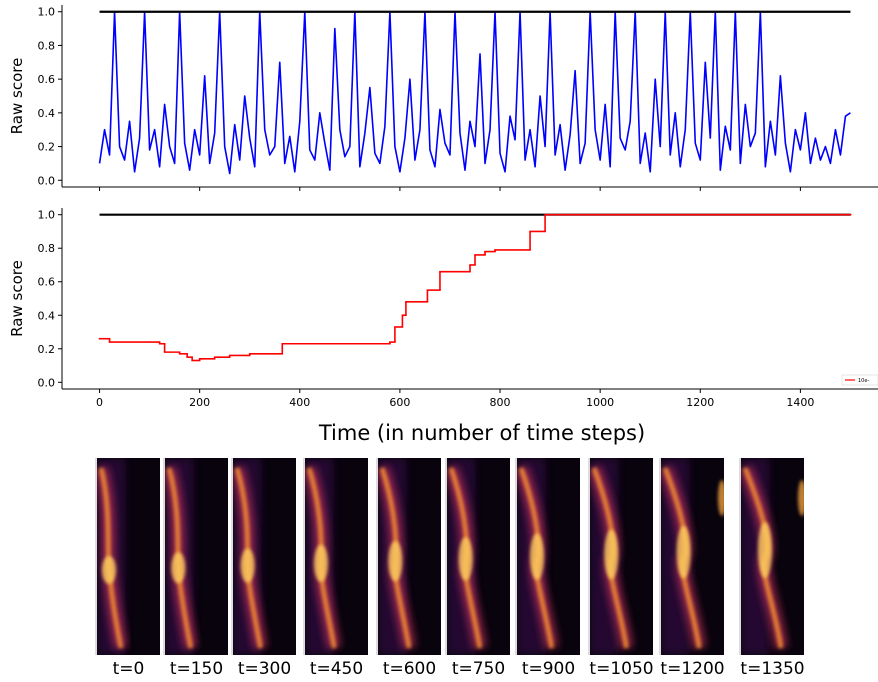  Describe the element at coordinates (500, 402) in the screenshot. I see `x-tick-label: 800` at that location.